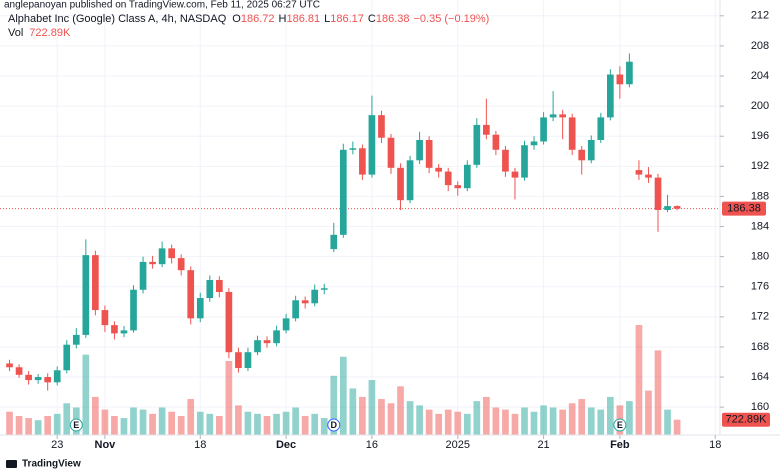 The image size is (780, 475). I want to click on ohlc-value: 186.38, so click(393, 19).